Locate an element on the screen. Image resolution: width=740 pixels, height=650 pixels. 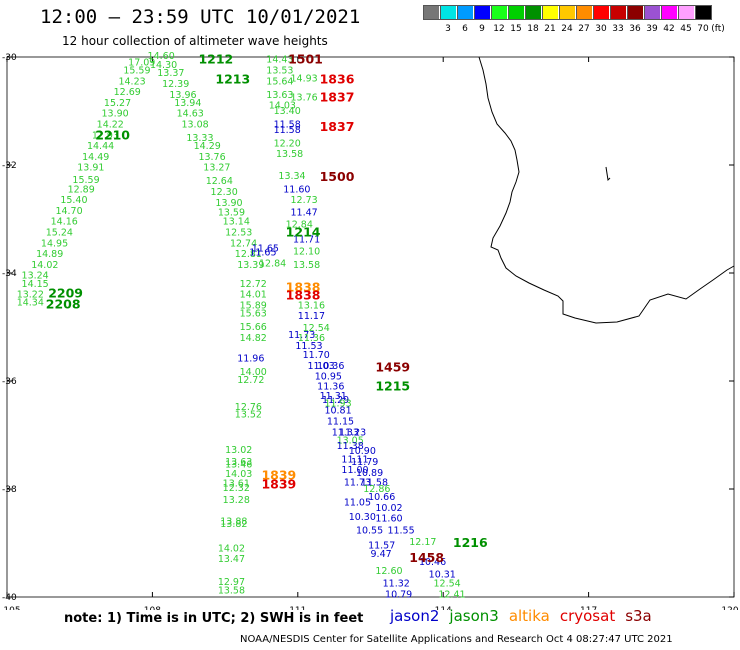
wave-height-reading: 11.70 is located at coordinates (316, 355).